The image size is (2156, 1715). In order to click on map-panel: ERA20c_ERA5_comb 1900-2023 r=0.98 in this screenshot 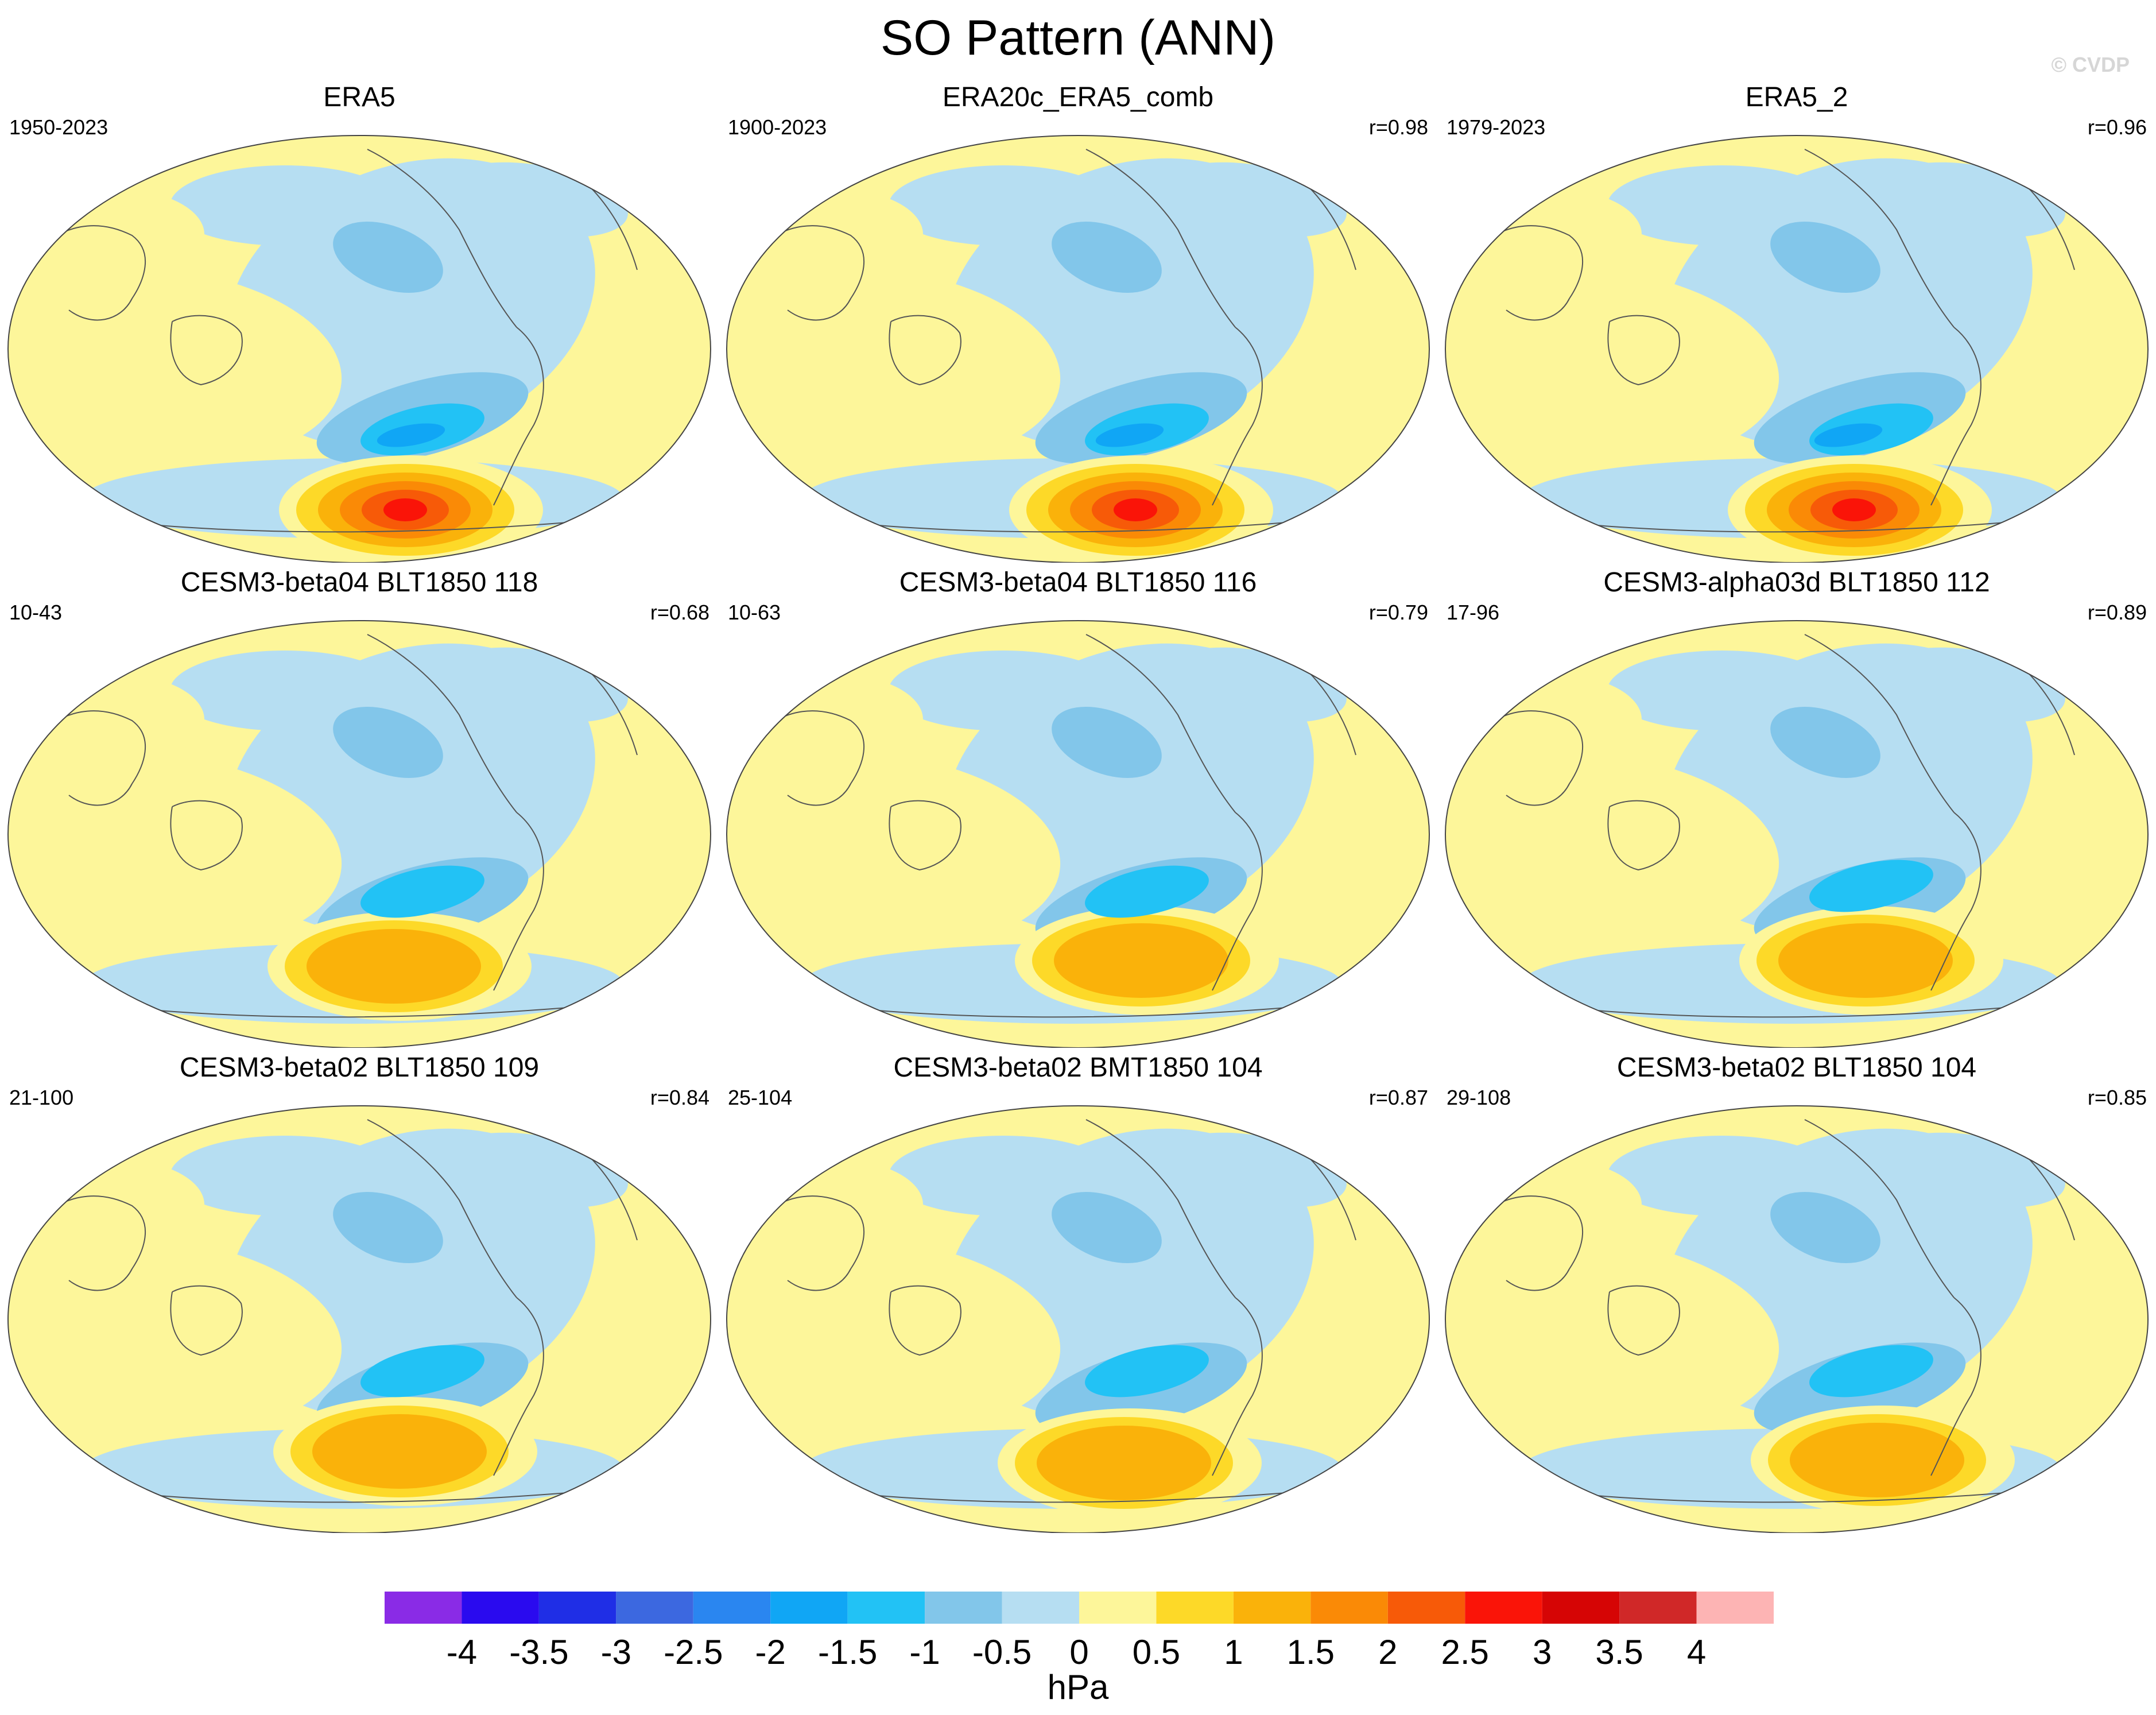, I will do `click(1078, 322)`.